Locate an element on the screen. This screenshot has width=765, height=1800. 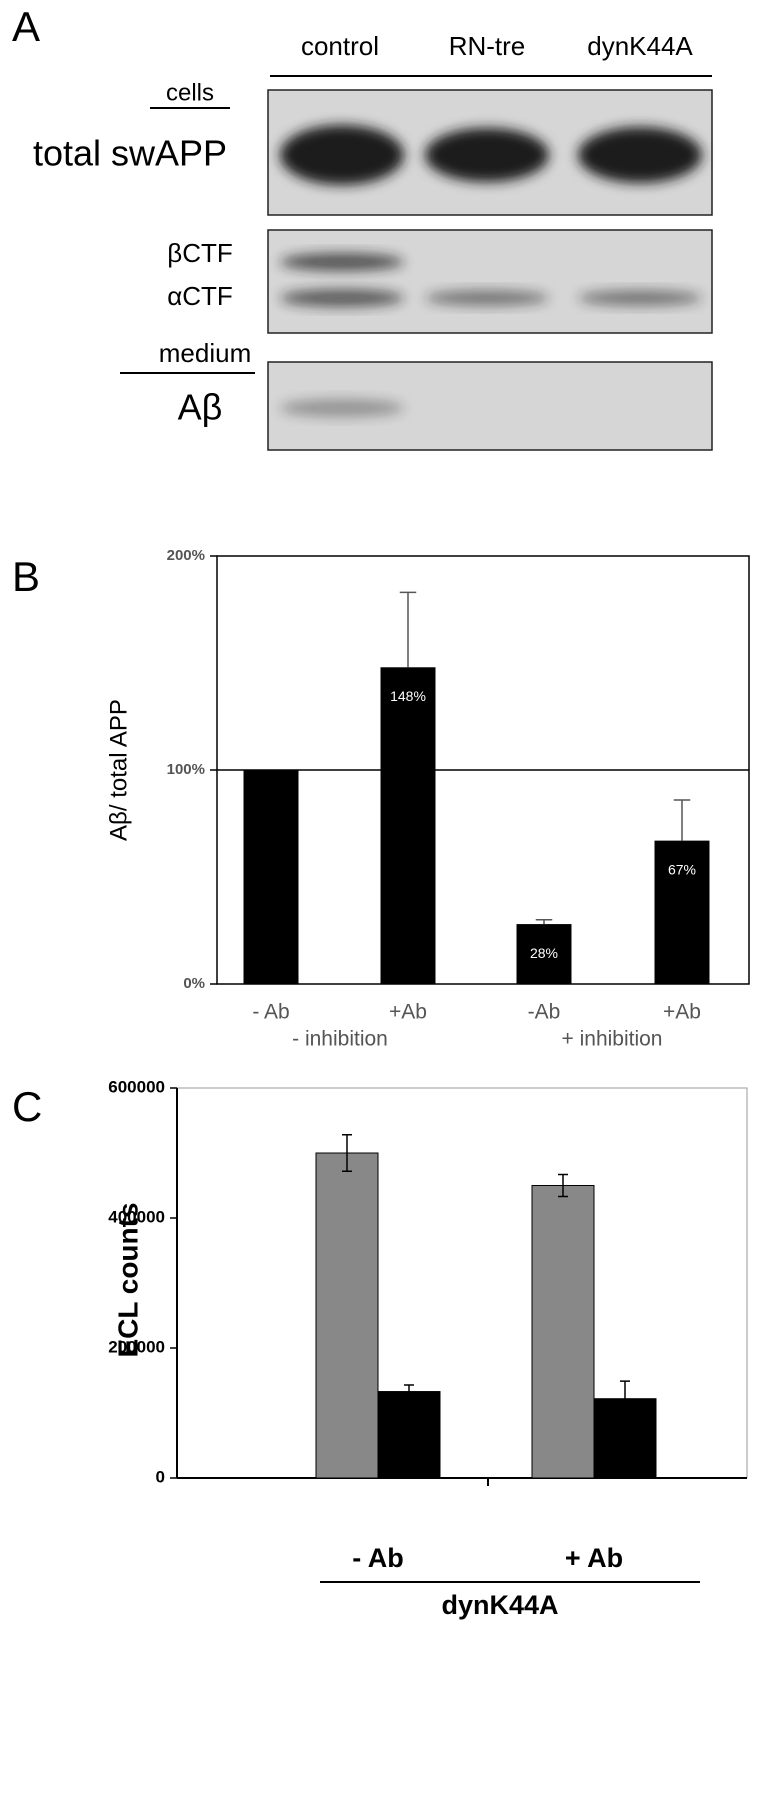
value-label: 67% is located at coordinates (682, 869).